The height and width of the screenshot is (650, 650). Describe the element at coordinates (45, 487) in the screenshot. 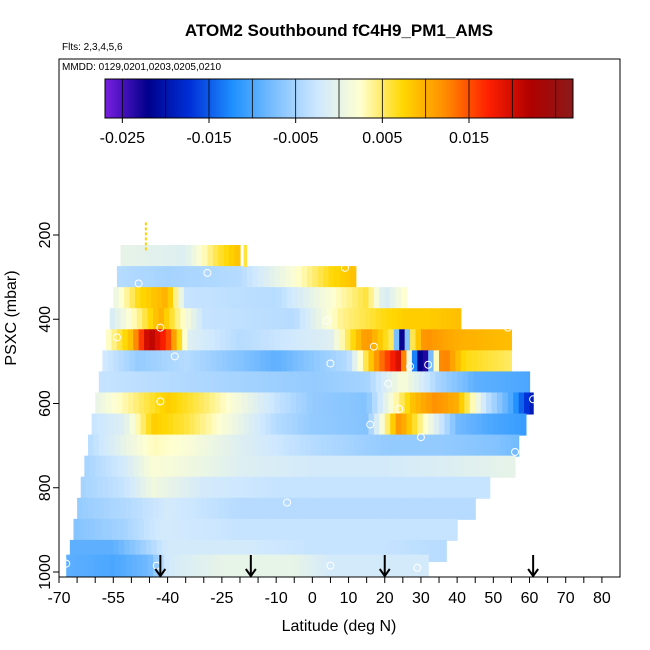

I see `y-tick-label: 800` at that location.